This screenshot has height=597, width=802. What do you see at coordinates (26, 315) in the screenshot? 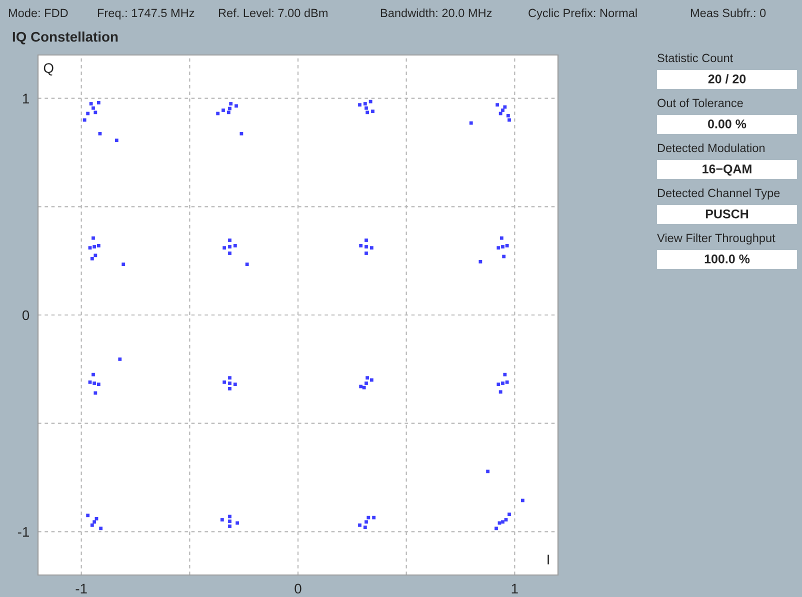
I see `y-tick-label: 0` at bounding box center [26, 315].